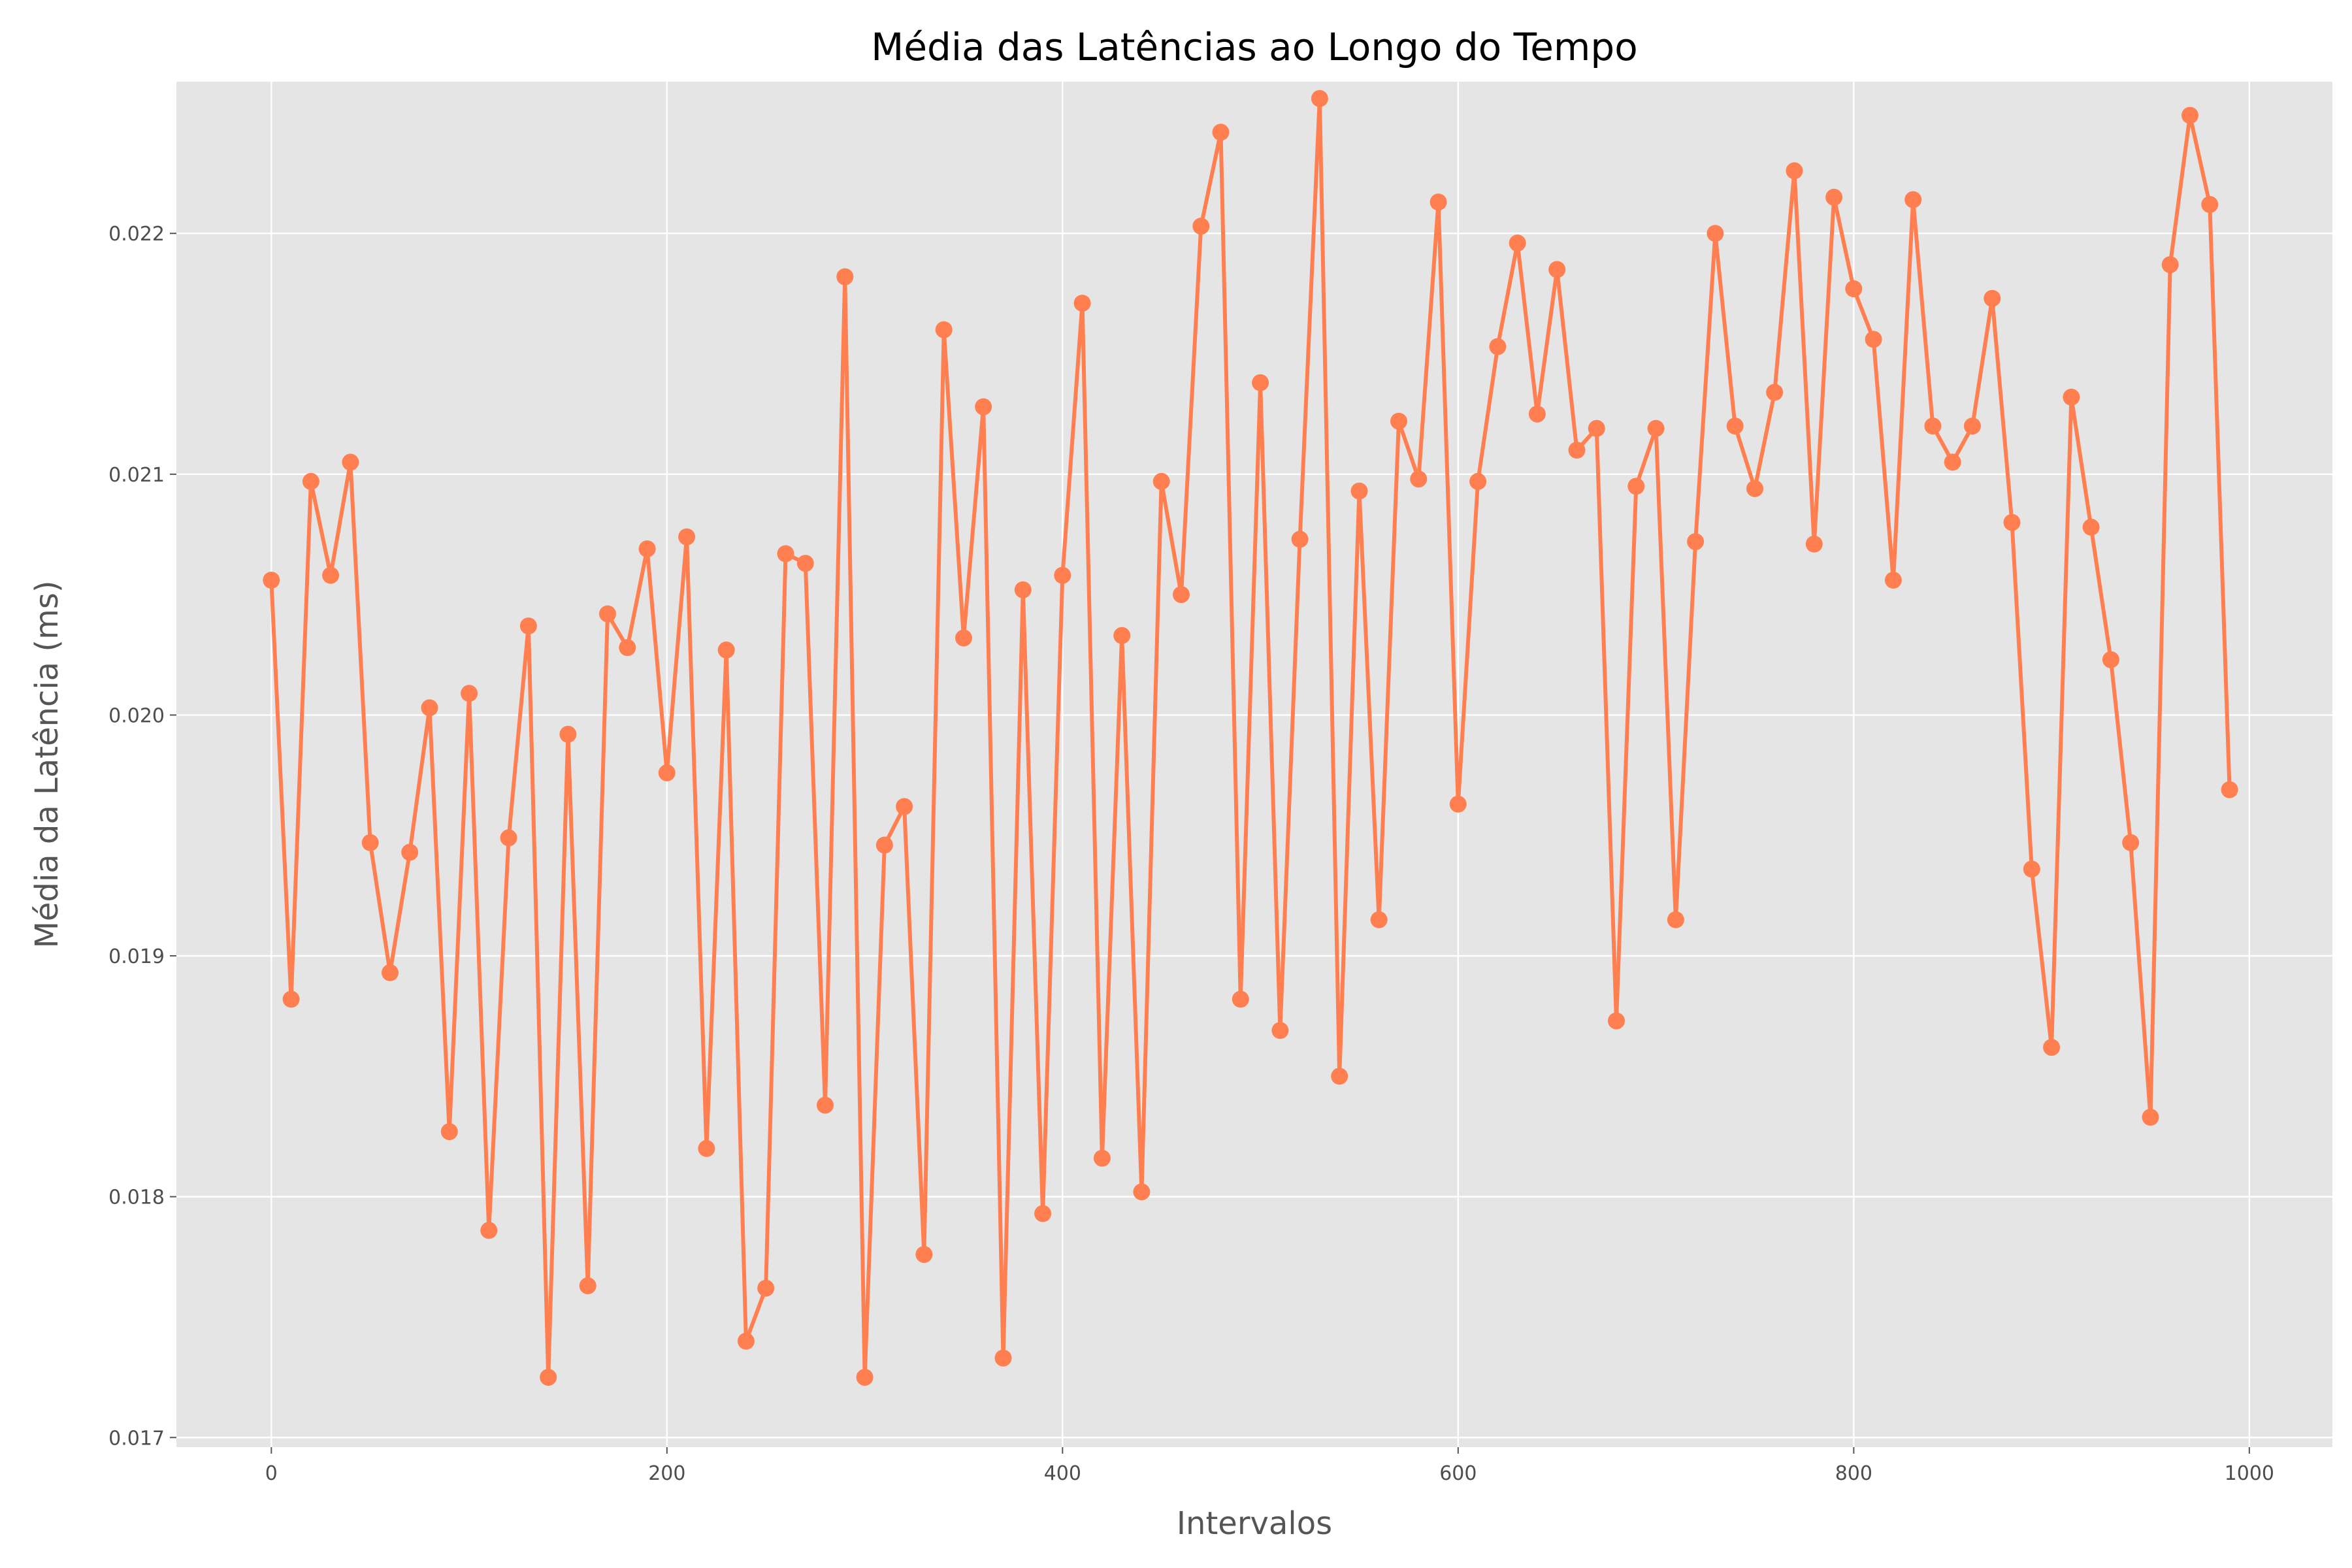  I want to click on x-tick-label: 200, so click(666, 1473).